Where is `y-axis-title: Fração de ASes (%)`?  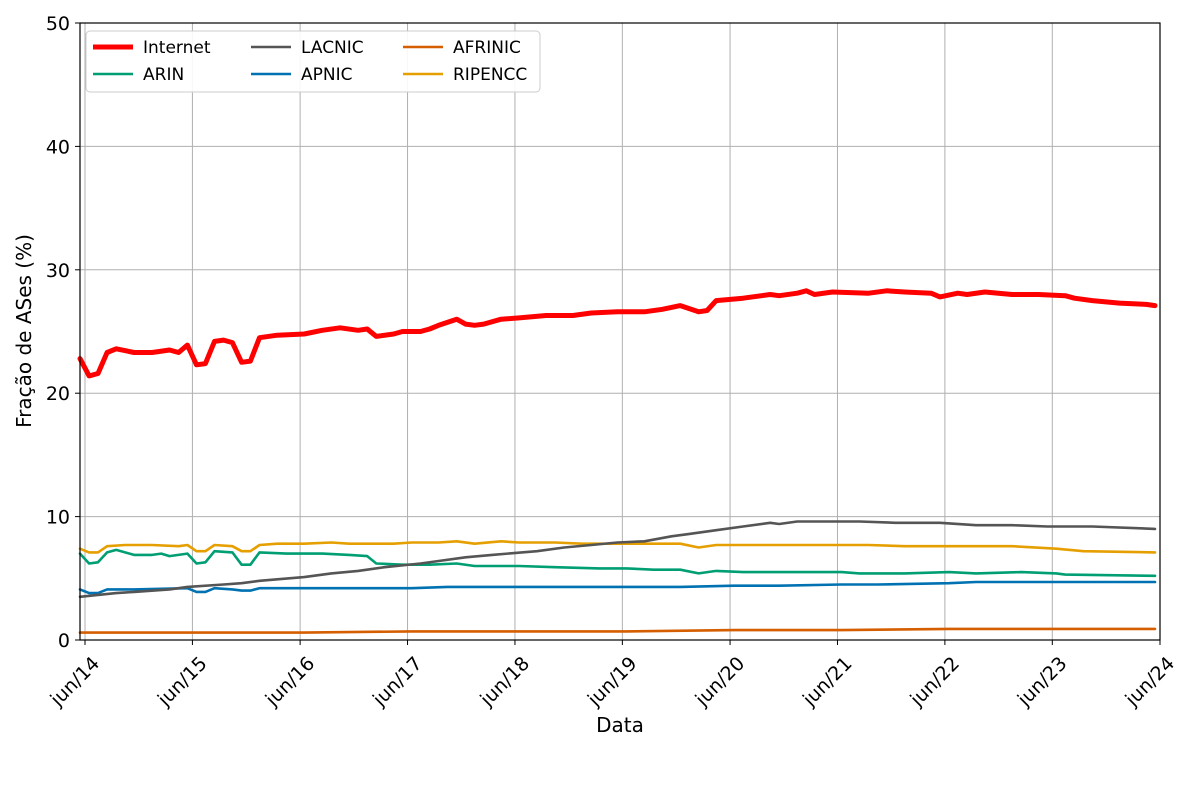
y-axis-title: Fração de ASes (%) is located at coordinates (24, 331).